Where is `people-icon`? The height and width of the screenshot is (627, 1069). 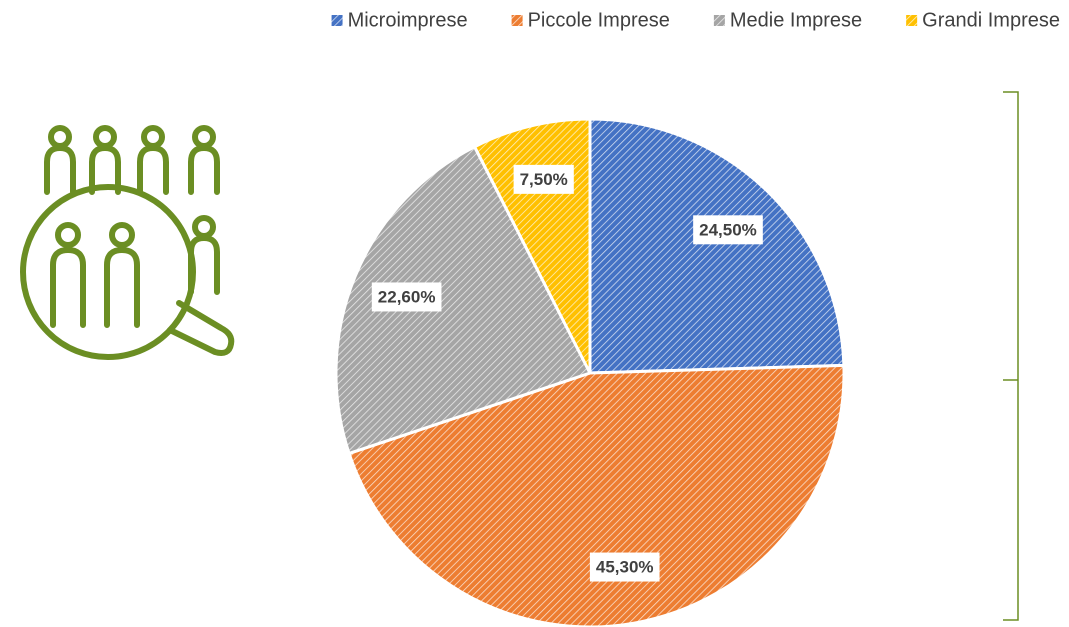
people-icon is located at coordinates (127, 242).